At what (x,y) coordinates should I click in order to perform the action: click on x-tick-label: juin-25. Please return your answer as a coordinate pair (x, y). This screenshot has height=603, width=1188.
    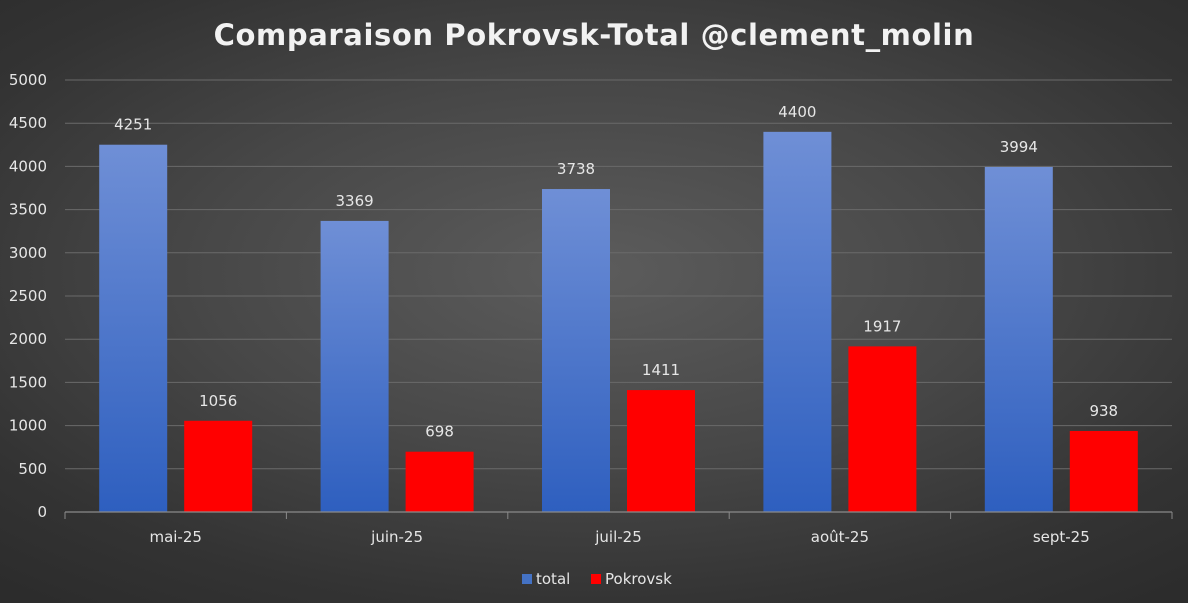
    Looking at the image, I should click on (396, 537).